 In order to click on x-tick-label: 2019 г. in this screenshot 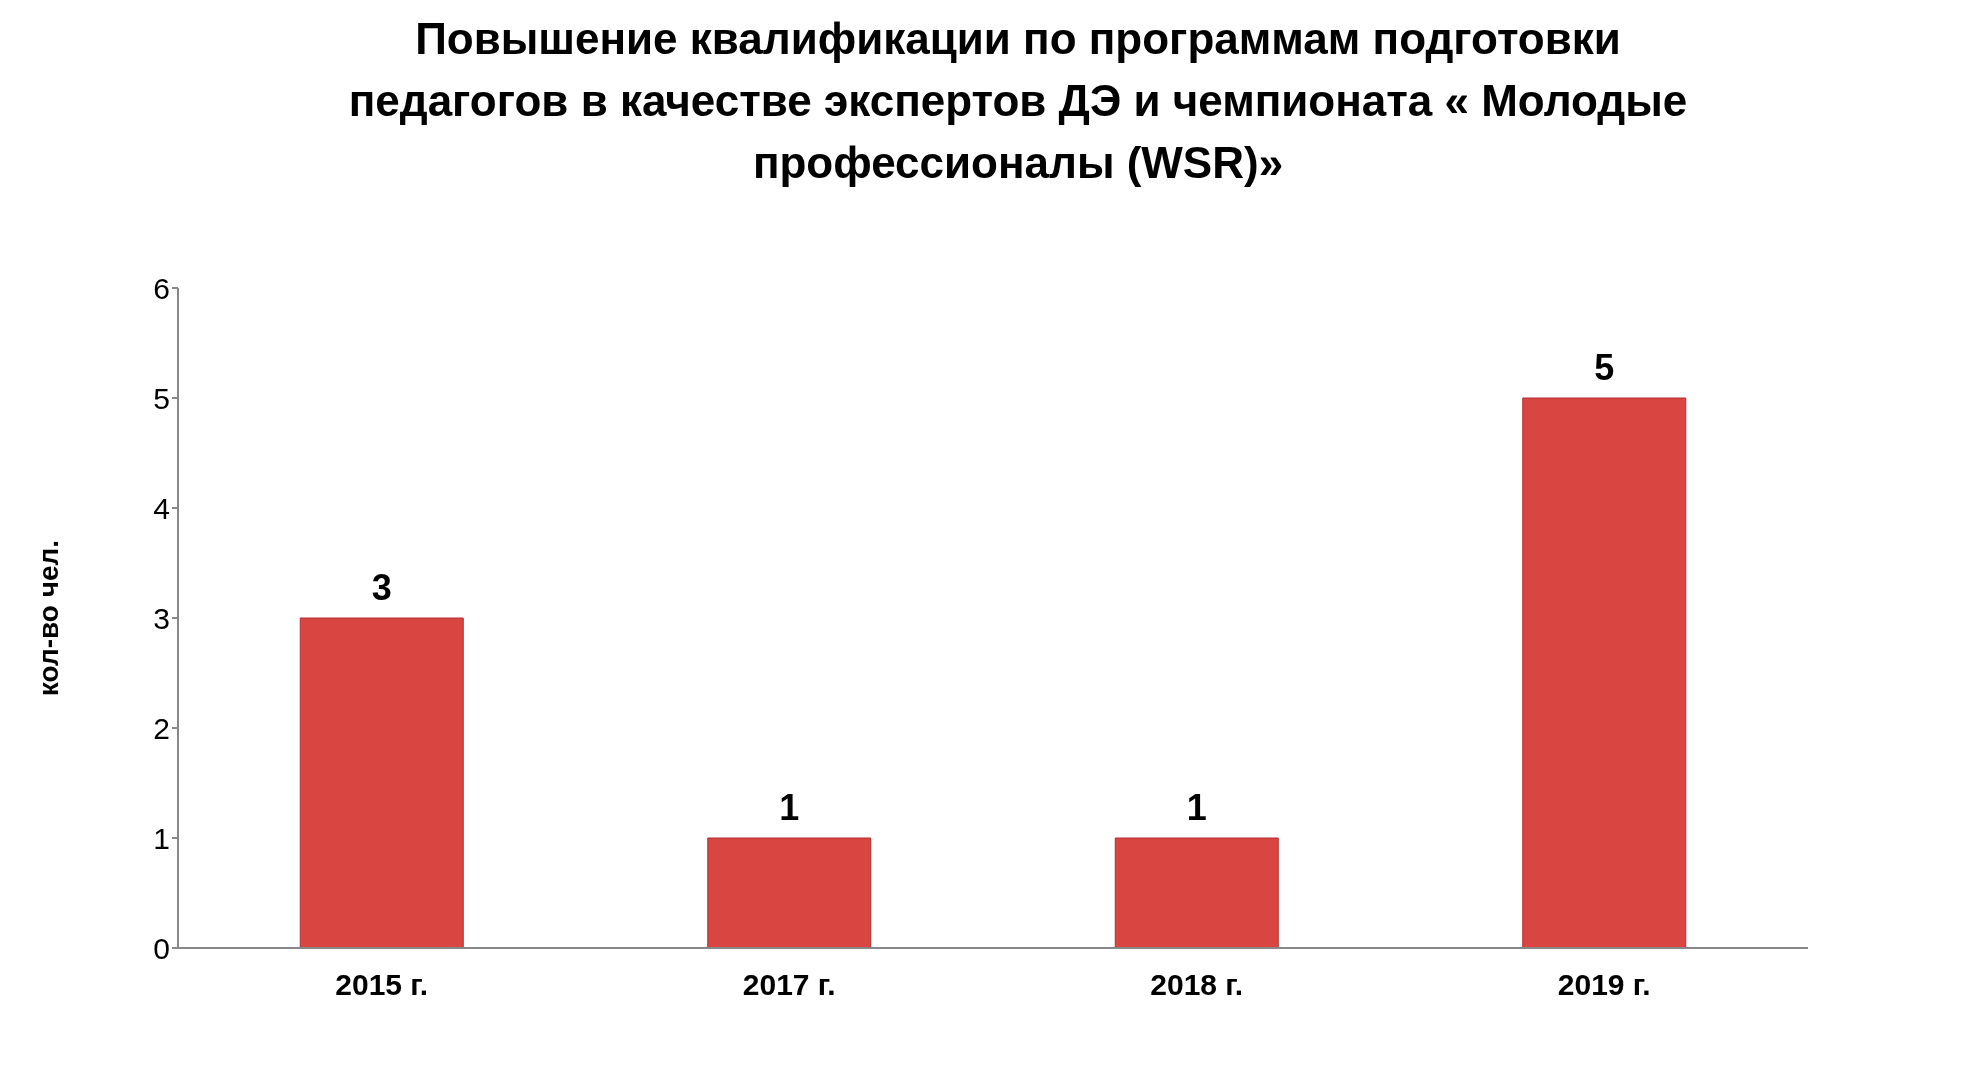, I will do `click(1604, 985)`.